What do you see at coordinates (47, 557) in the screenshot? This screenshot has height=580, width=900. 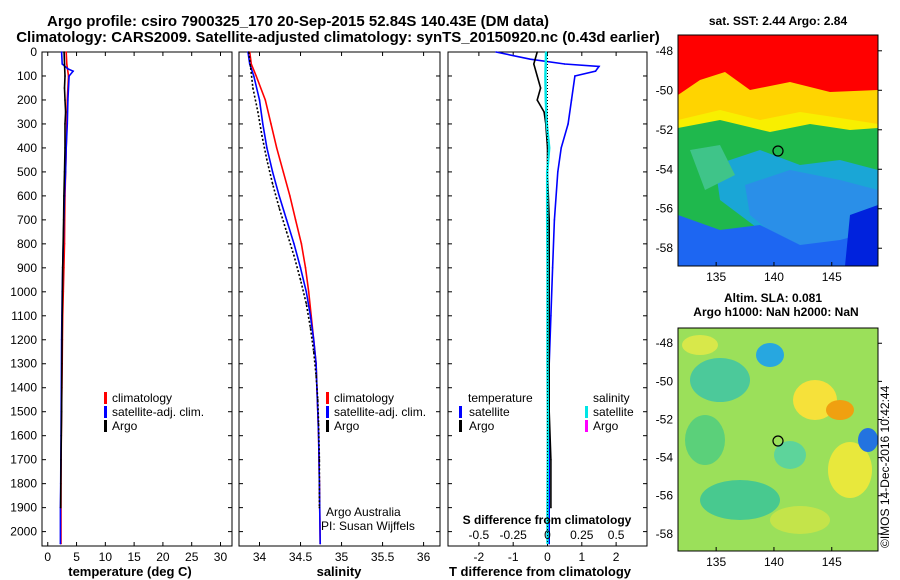 I see `x-tick-label: 0` at bounding box center [47, 557].